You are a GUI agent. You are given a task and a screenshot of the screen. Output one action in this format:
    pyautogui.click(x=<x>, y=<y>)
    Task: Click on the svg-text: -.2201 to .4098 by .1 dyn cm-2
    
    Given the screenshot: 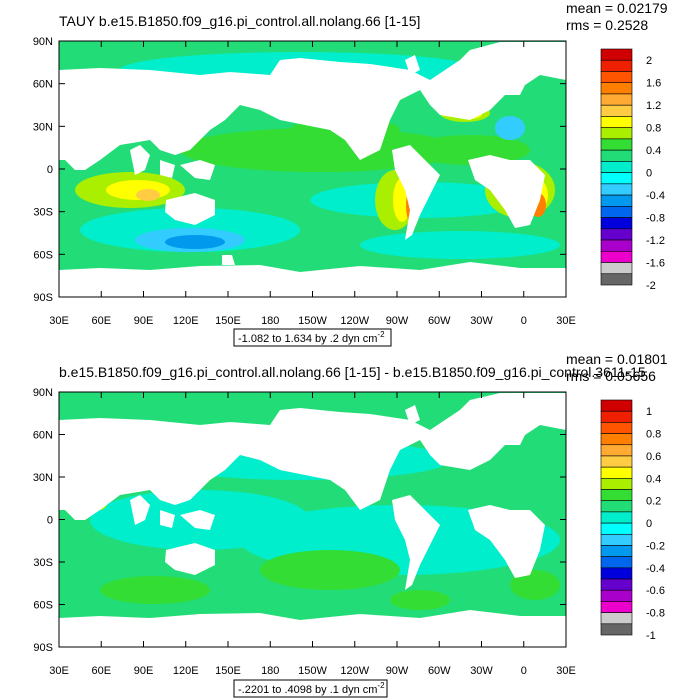 What is the action you would take?
    pyautogui.click(x=311, y=688)
    